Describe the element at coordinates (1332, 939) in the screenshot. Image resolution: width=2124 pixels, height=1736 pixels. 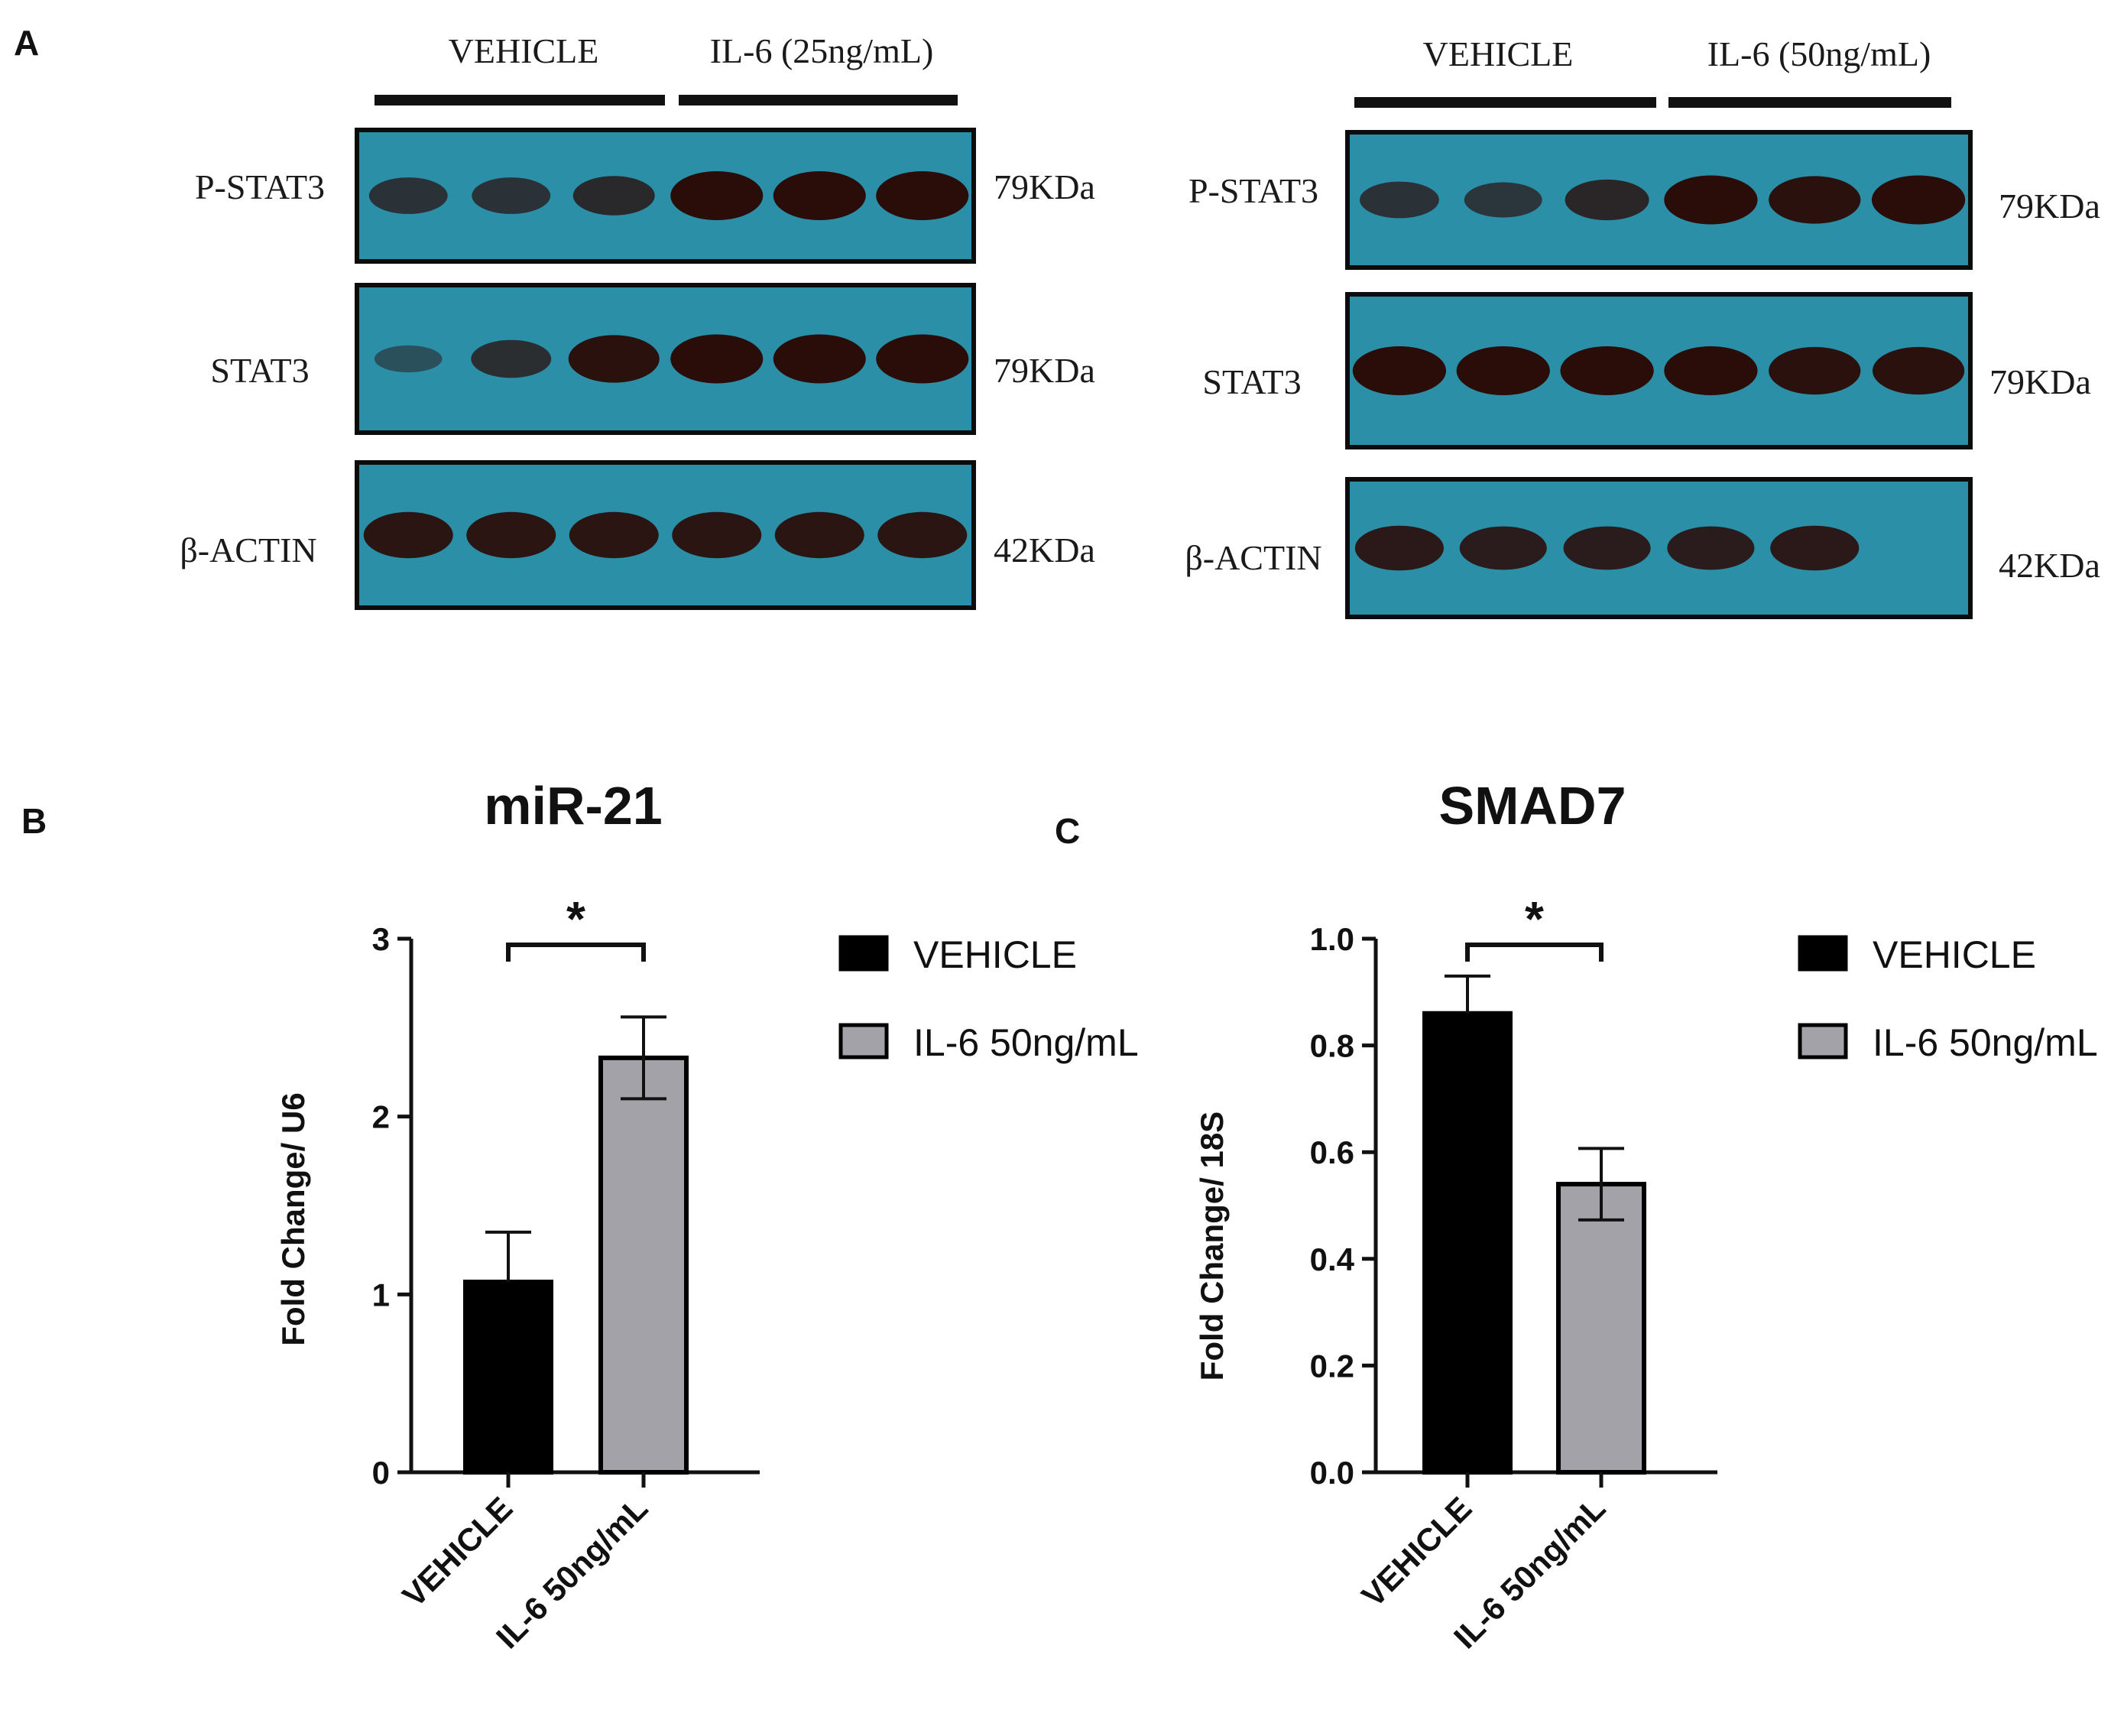
I see `y-tick-label: 1.0` at that location.